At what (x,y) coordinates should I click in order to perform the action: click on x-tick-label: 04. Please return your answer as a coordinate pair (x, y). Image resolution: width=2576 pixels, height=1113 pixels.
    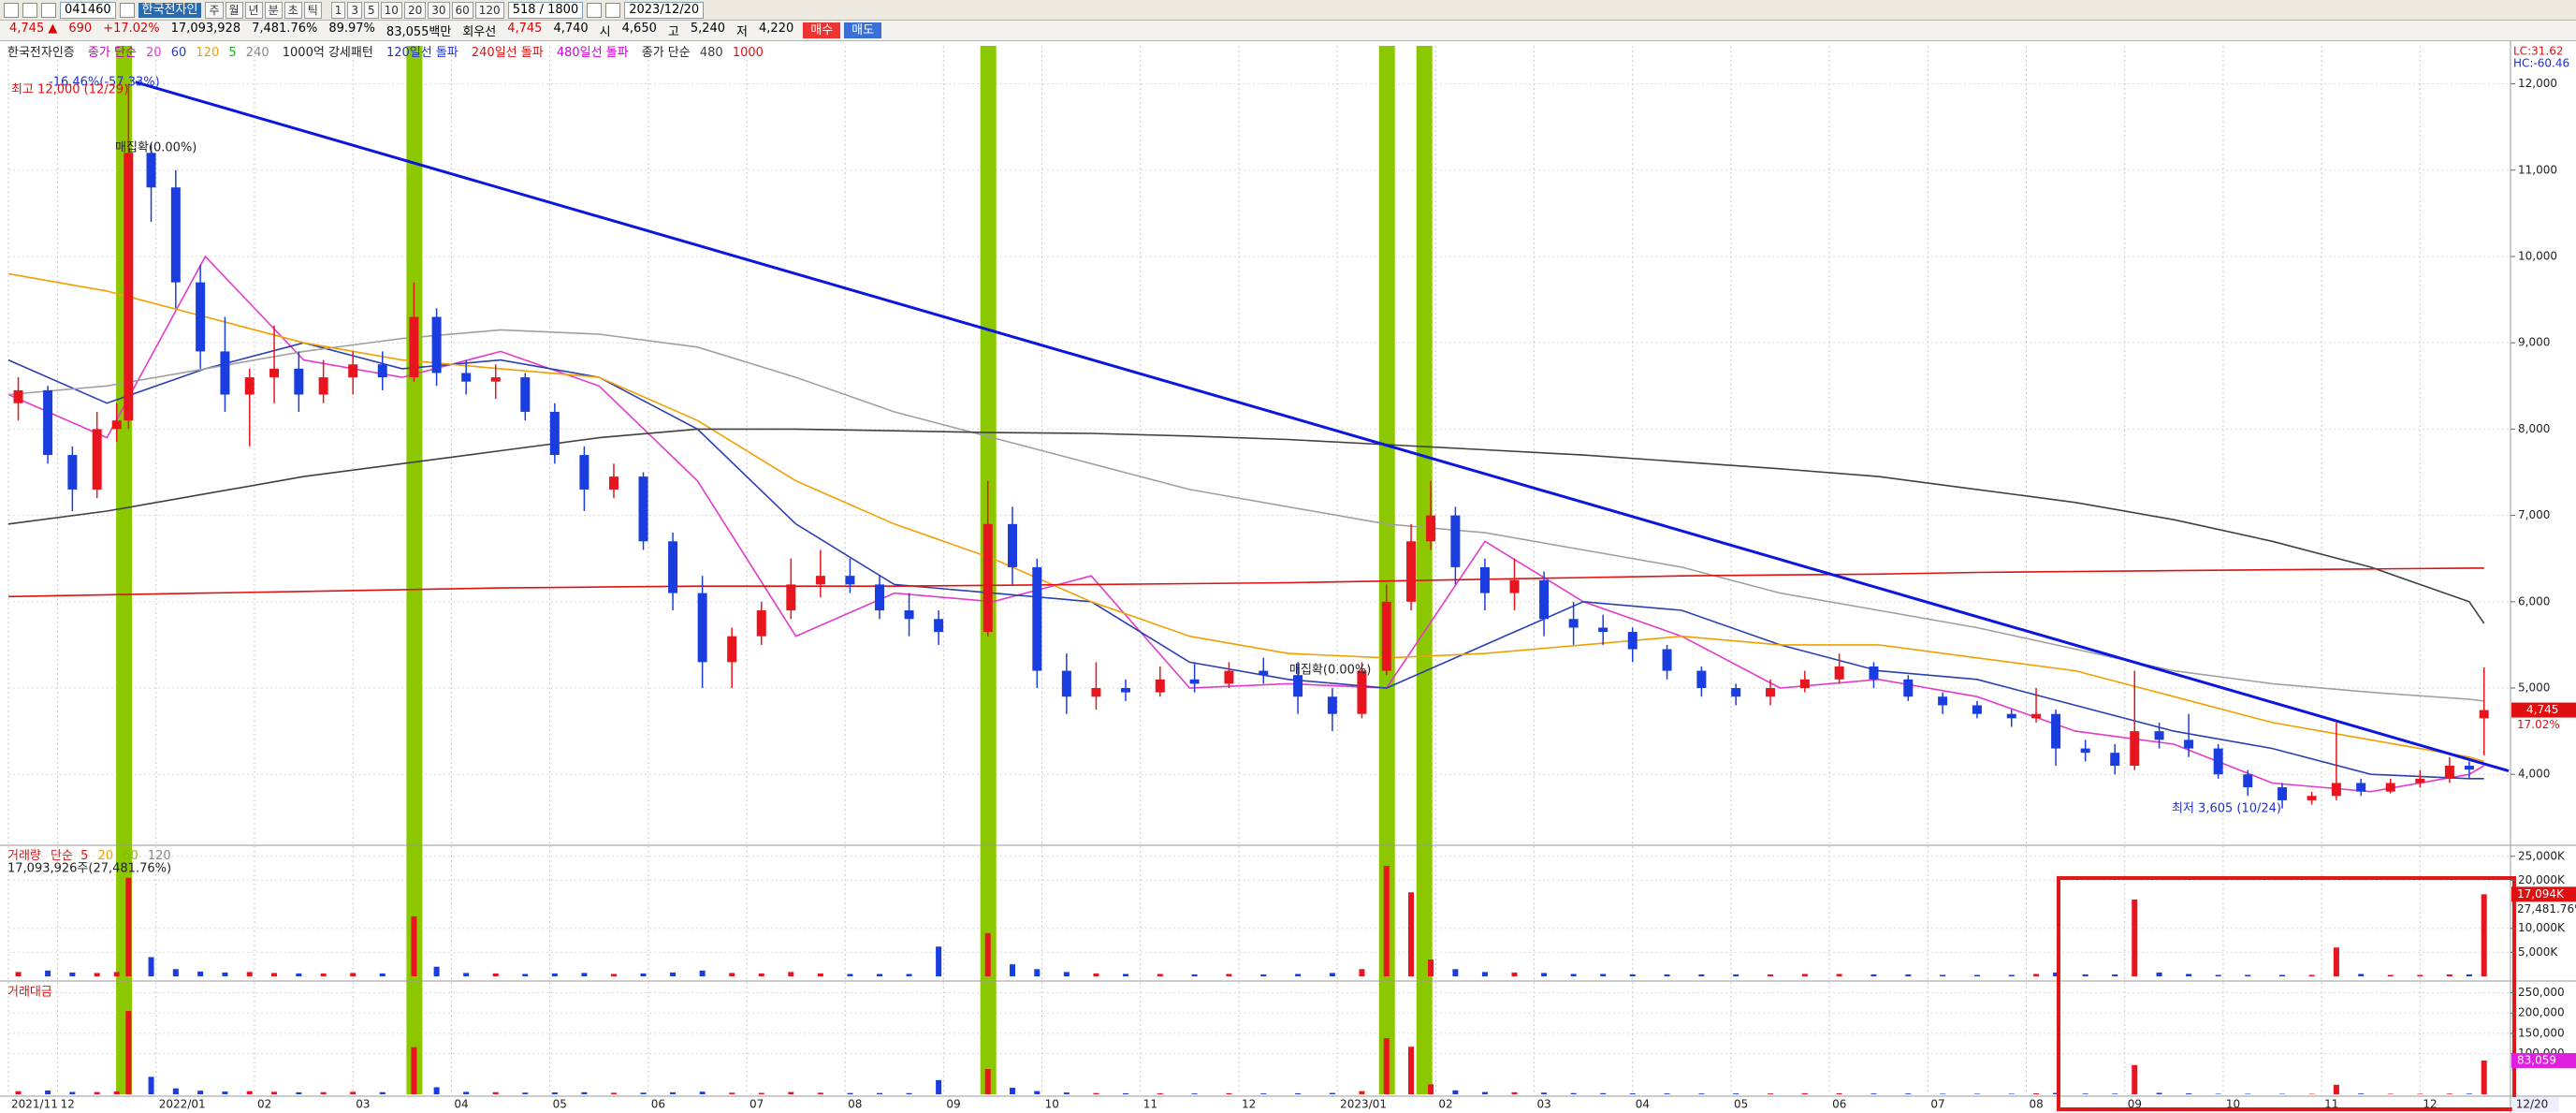
    Looking at the image, I should click on (1643, 1104).